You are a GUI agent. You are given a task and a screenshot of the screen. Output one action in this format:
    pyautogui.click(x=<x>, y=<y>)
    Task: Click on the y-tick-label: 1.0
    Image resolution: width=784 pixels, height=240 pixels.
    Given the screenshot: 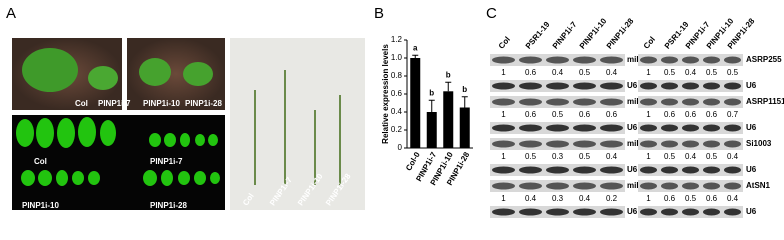 What is the action you would take?
    pyautogui.click(x=397, y=57)
    